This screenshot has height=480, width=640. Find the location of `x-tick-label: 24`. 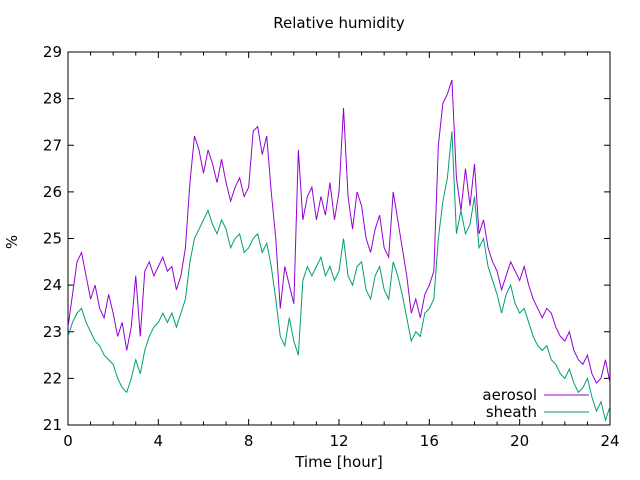

x-tick-label: 24 is located at coordinates (609, 441).